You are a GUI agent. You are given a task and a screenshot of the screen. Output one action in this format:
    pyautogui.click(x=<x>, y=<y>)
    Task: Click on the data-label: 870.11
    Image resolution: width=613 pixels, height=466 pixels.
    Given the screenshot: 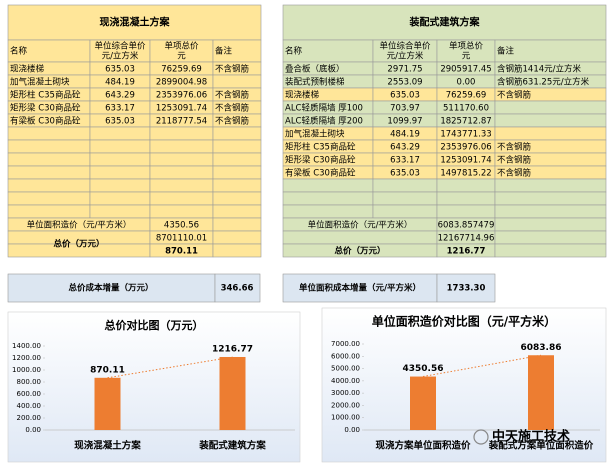 What is the action you would take?
    pyautogui.click(x=107, y=370)
    